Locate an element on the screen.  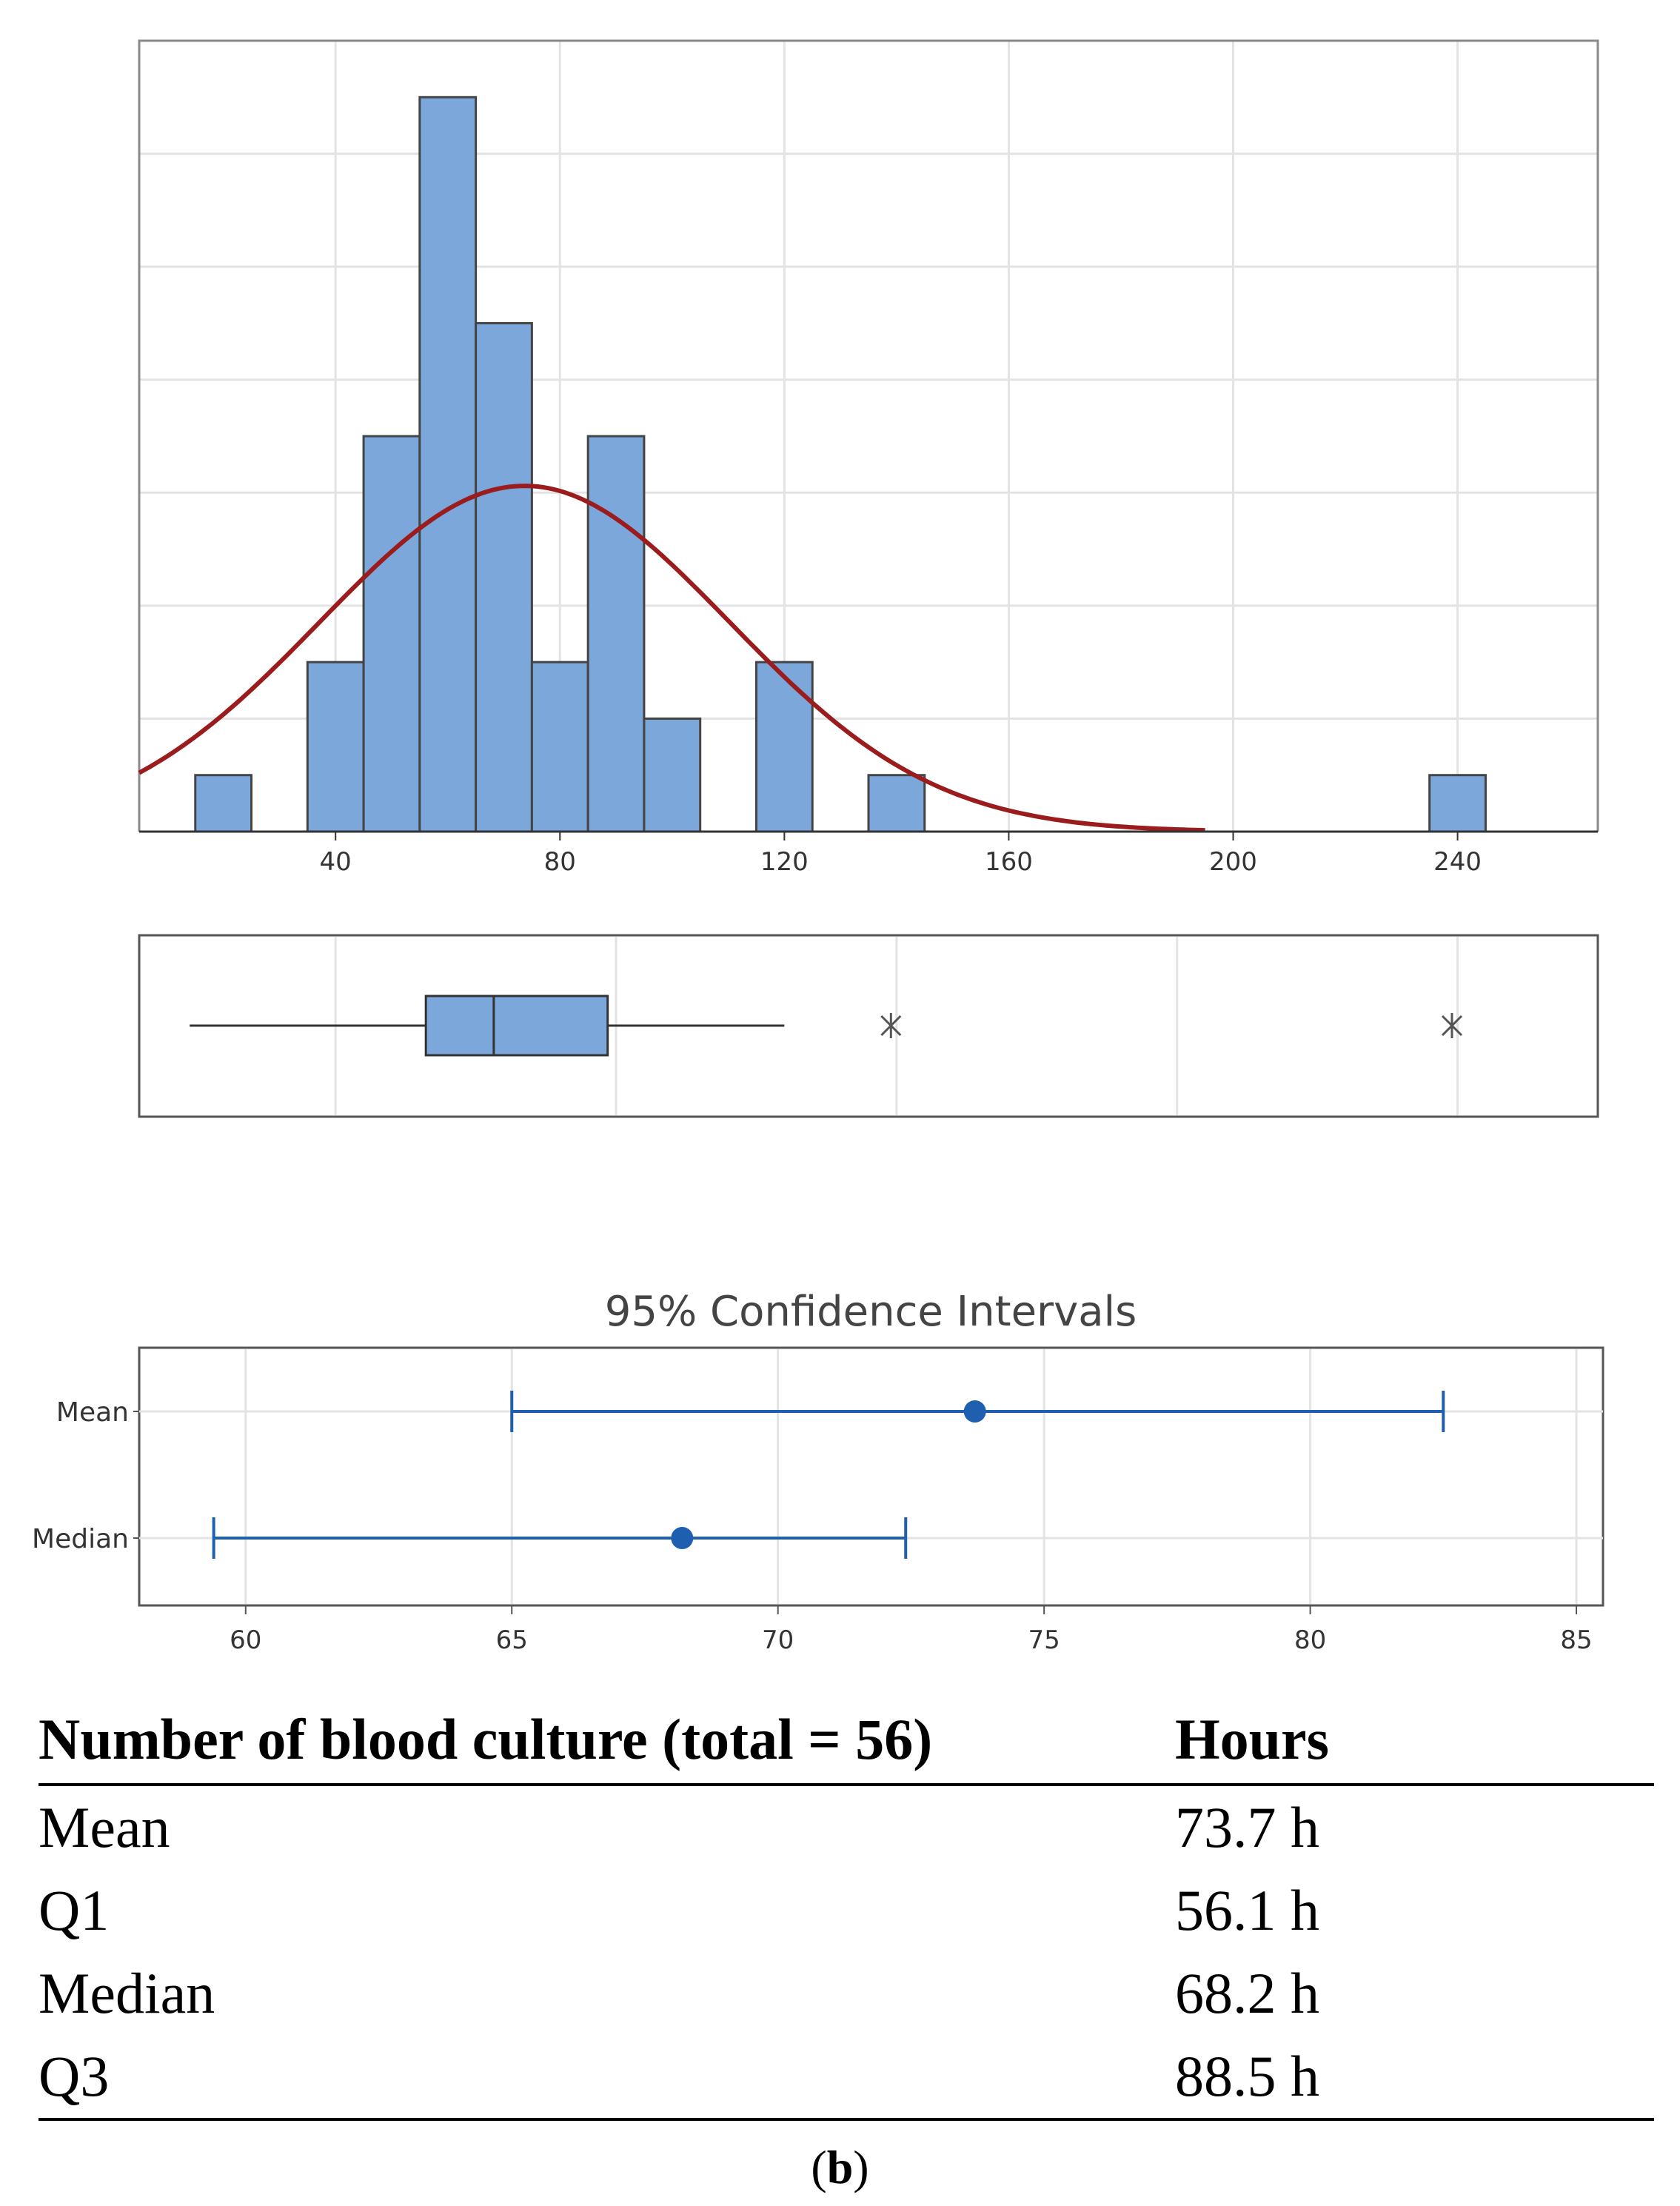
category-label: Median is located at coordinates (80, 1539).